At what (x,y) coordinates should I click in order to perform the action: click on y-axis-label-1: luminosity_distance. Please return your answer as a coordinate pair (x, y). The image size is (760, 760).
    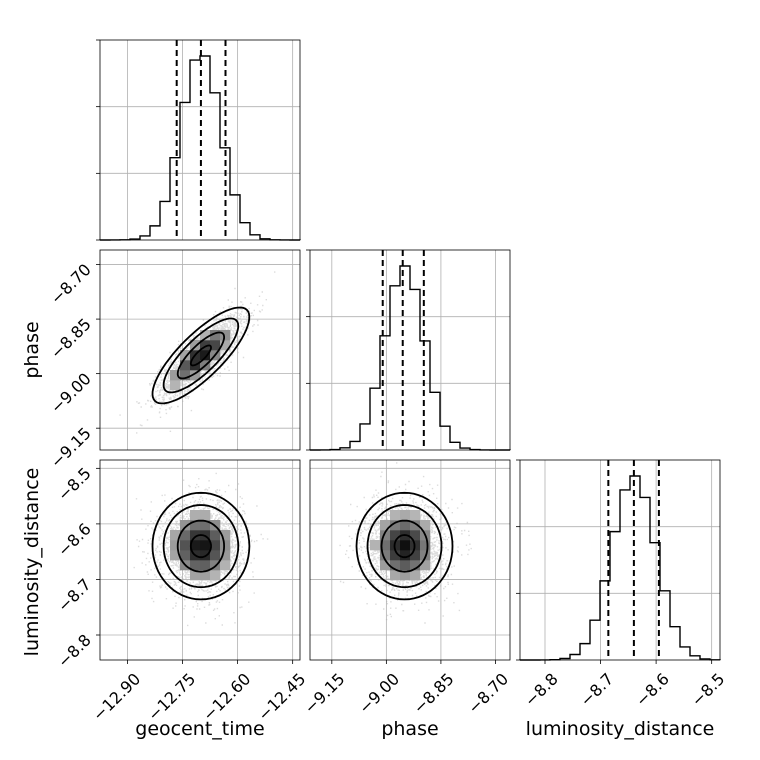
    Looking at the image, I should click on (32, 562).